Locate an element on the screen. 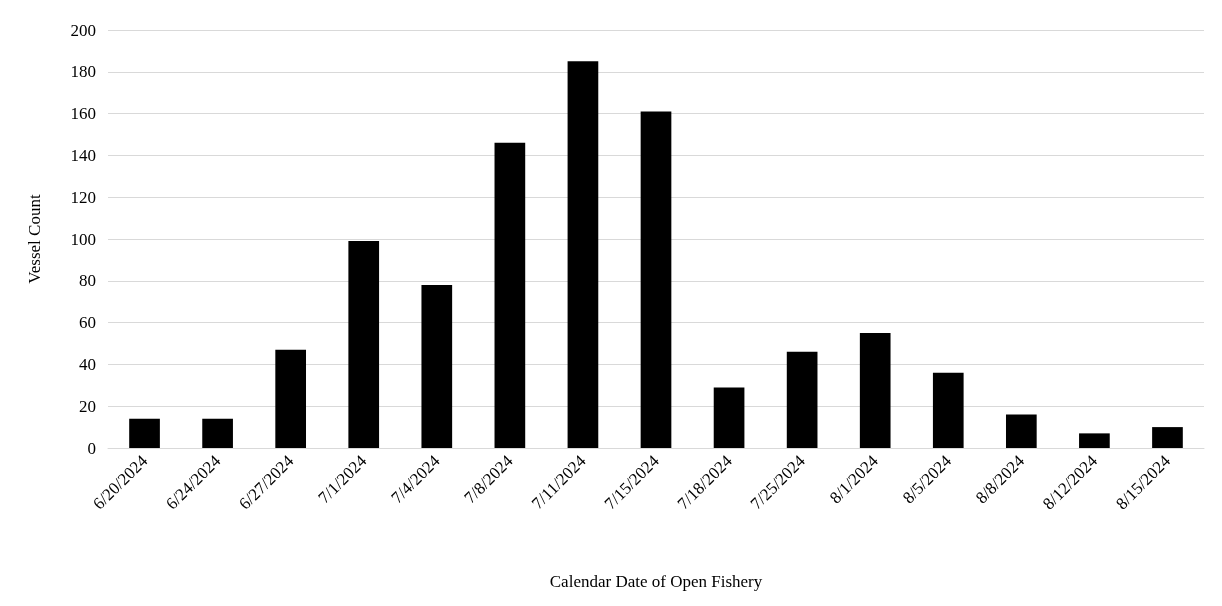 The height and width of the screenshot is (606, 1222). y-tick-label: 60 is located at coordinates (87, 323).